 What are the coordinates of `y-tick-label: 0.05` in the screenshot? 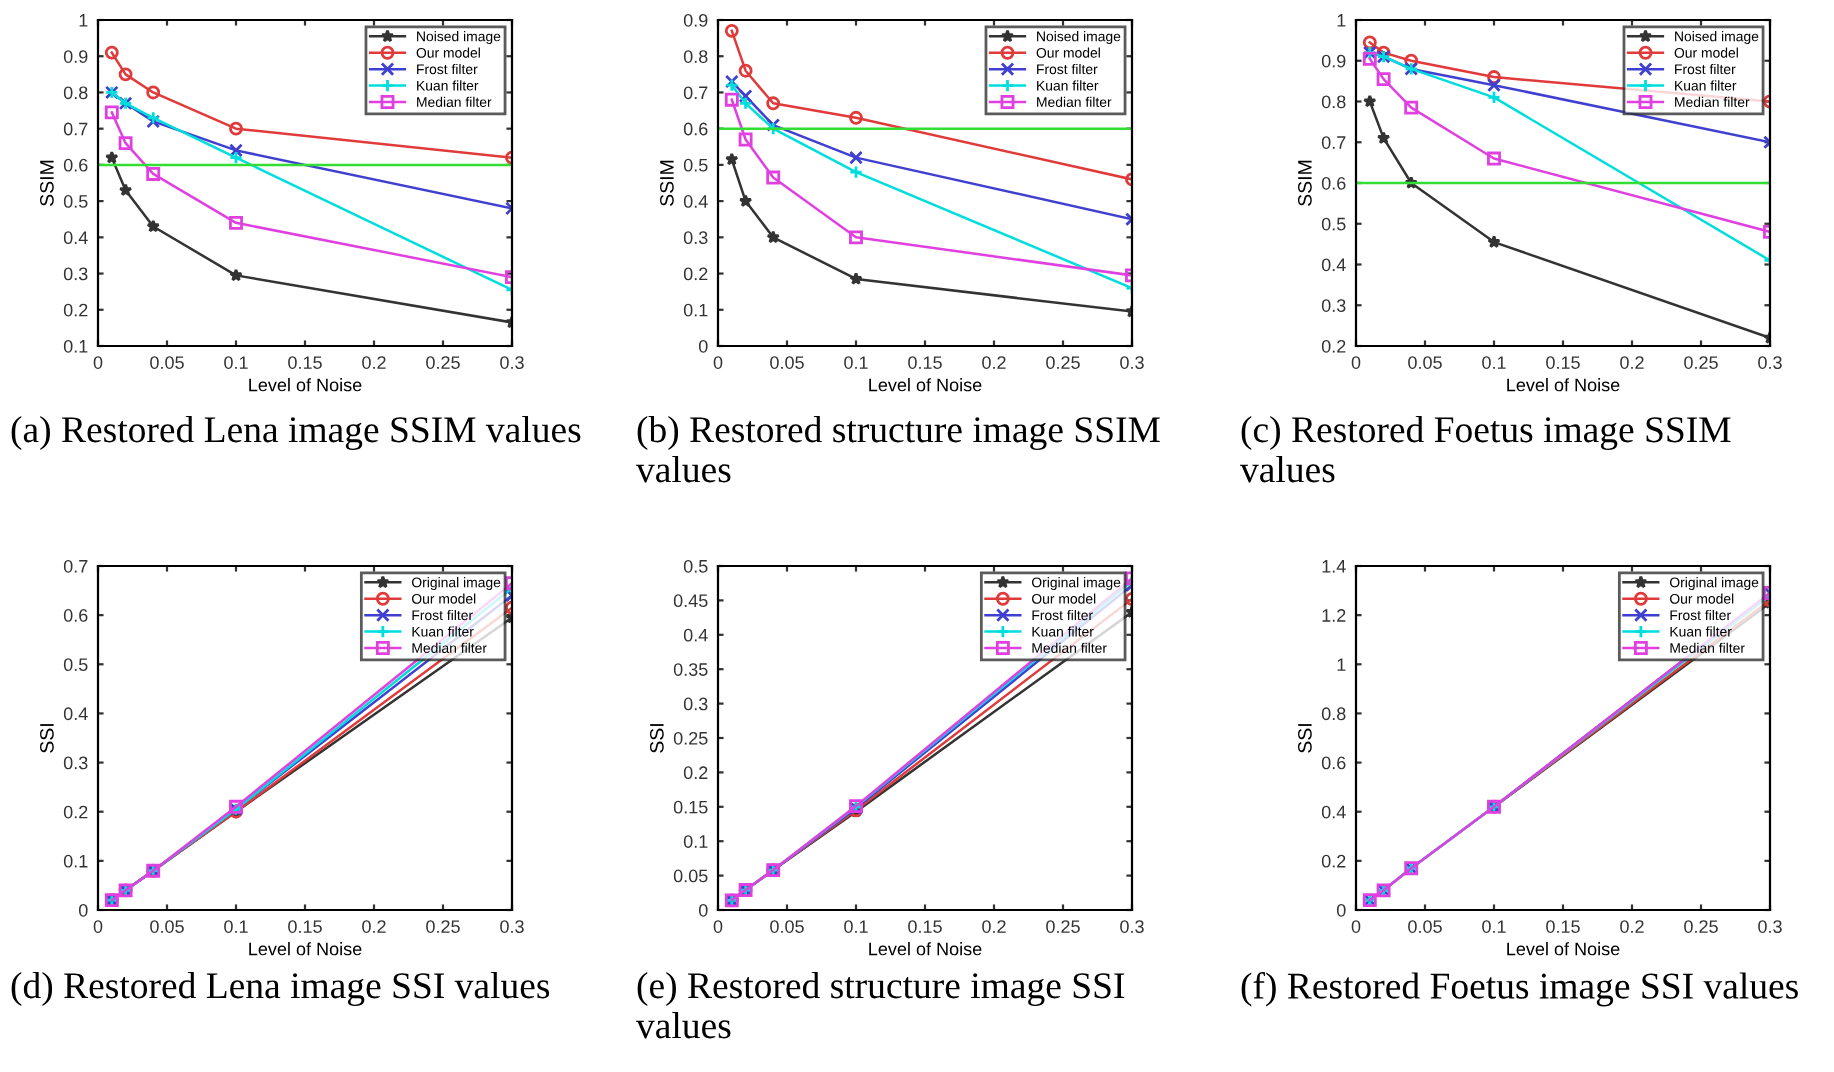 It's located at (690, 876).